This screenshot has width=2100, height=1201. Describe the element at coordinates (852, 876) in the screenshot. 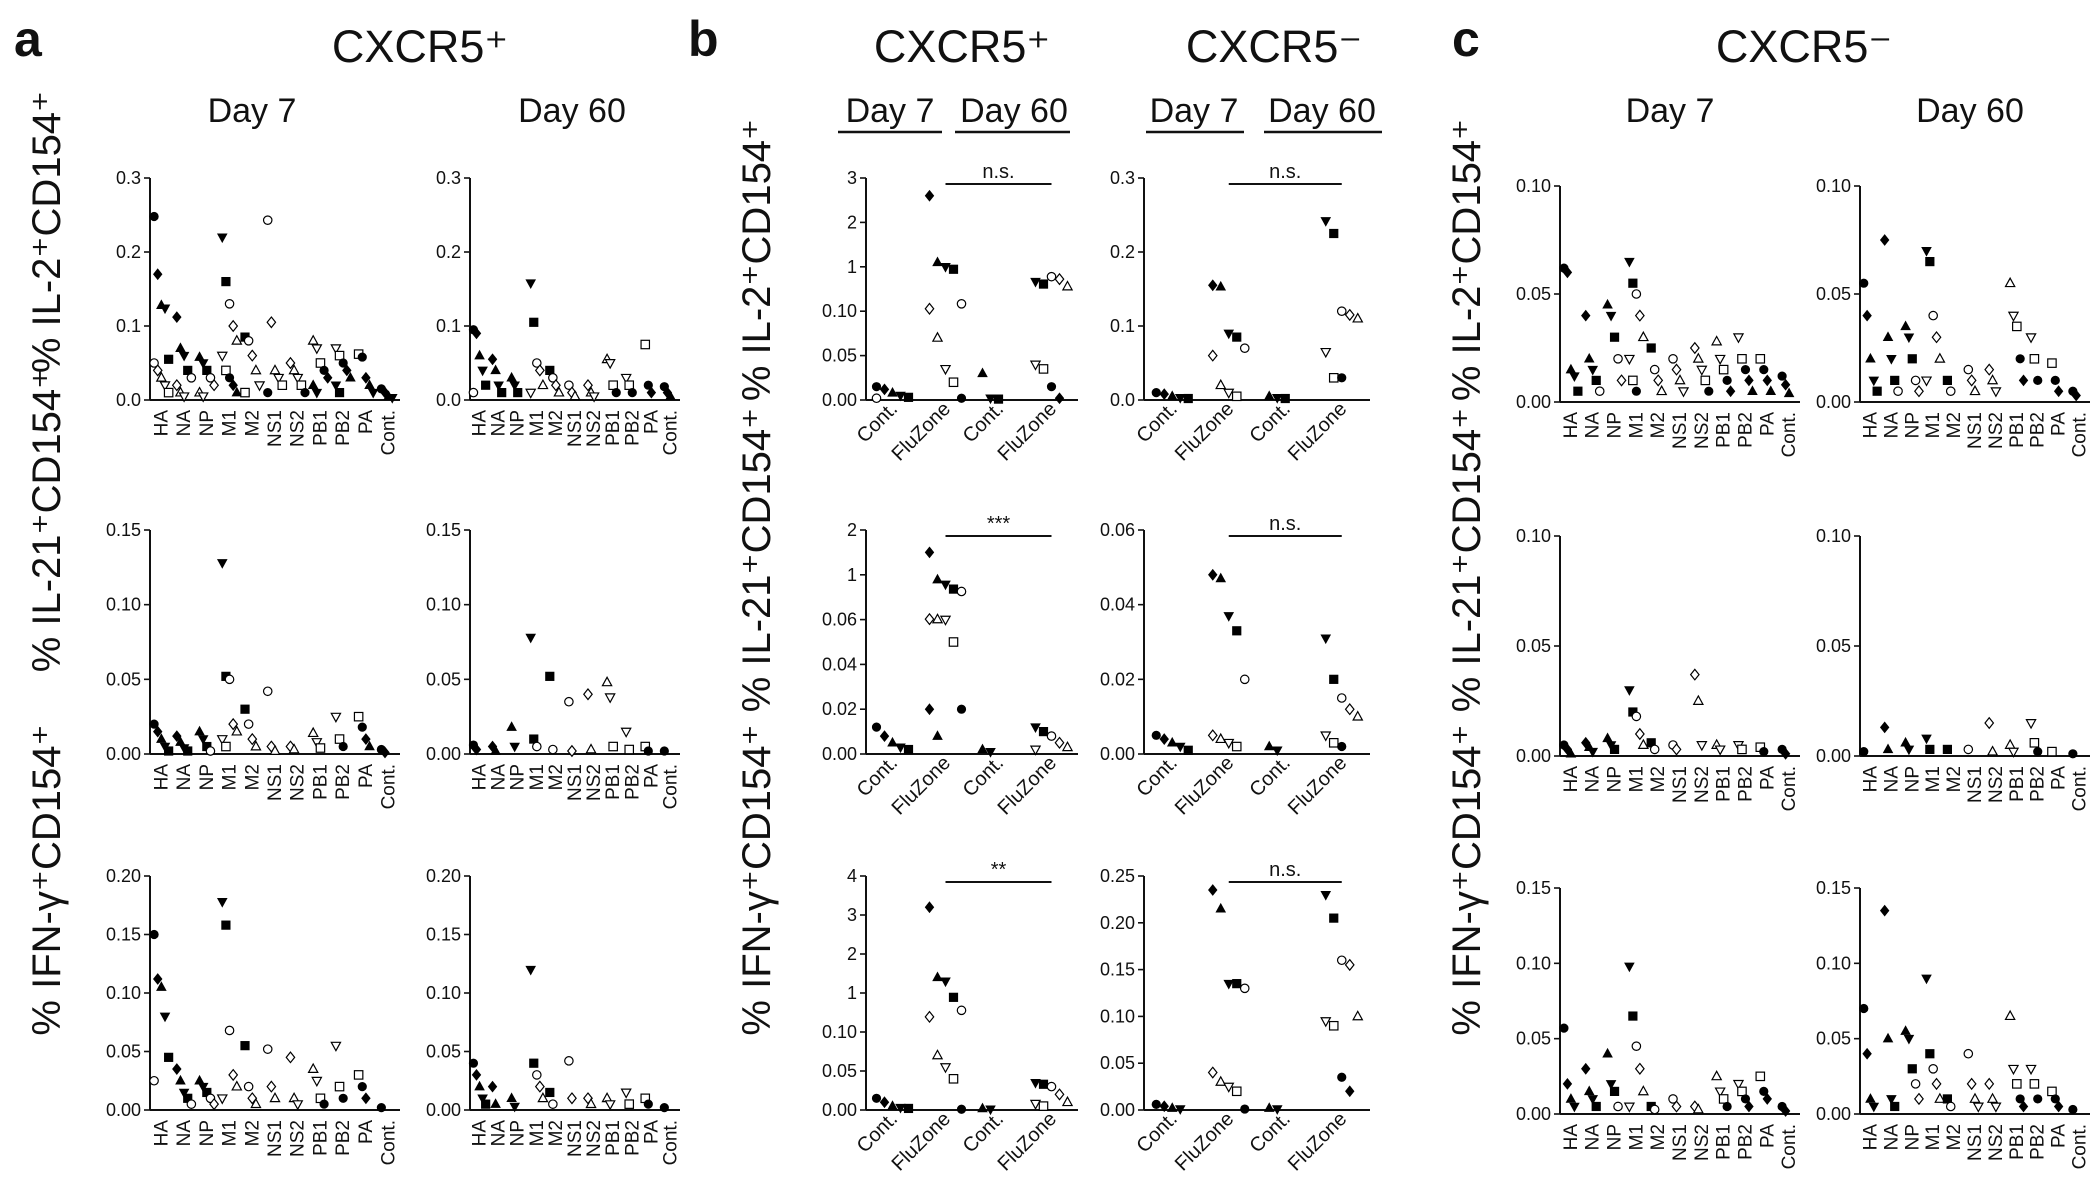

I see `y-tick-label: 4` at that location.